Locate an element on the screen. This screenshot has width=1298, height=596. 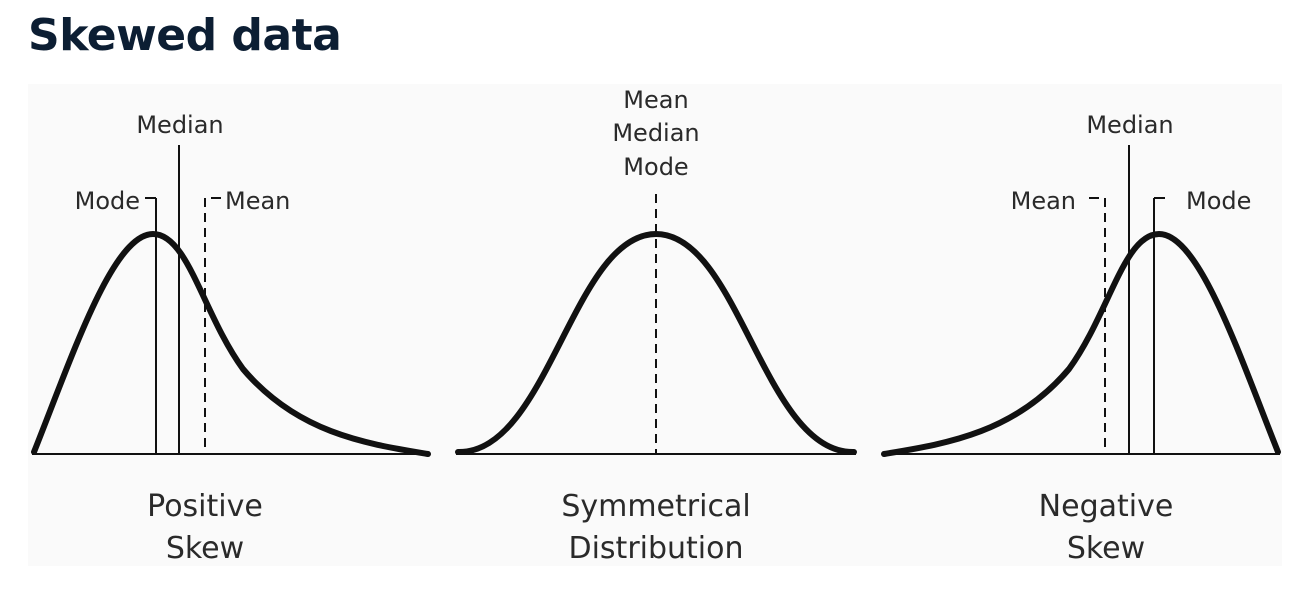
caption-line-1: Symmetrical is located at coordinates (655, 506).